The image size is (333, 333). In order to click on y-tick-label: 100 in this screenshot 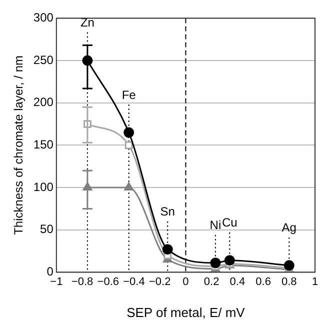, I will do `click(43, 187)`.